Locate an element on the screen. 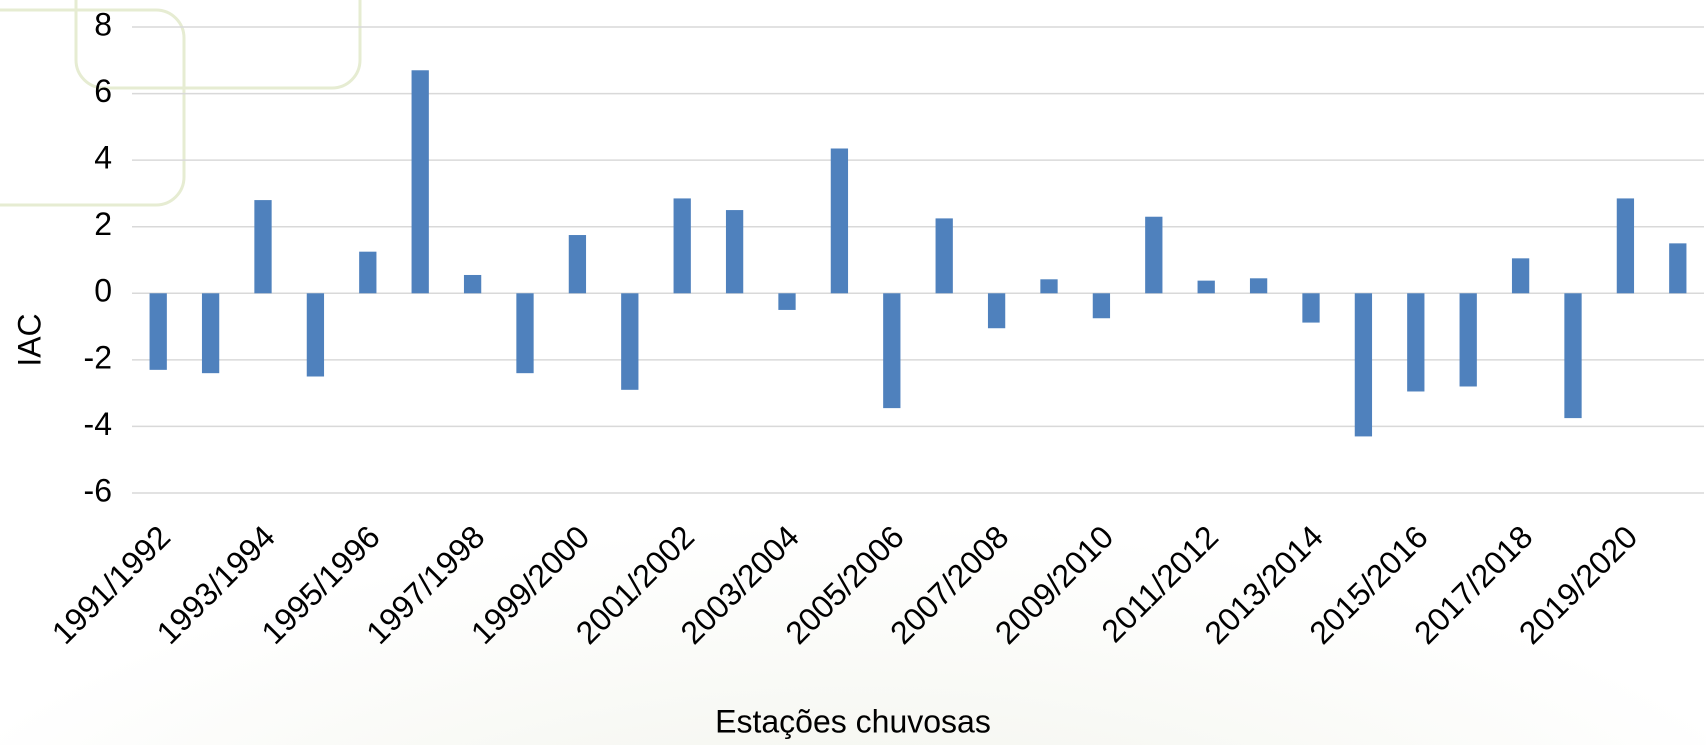  y-tick-label: -6 is located at coordinates (98, 490).